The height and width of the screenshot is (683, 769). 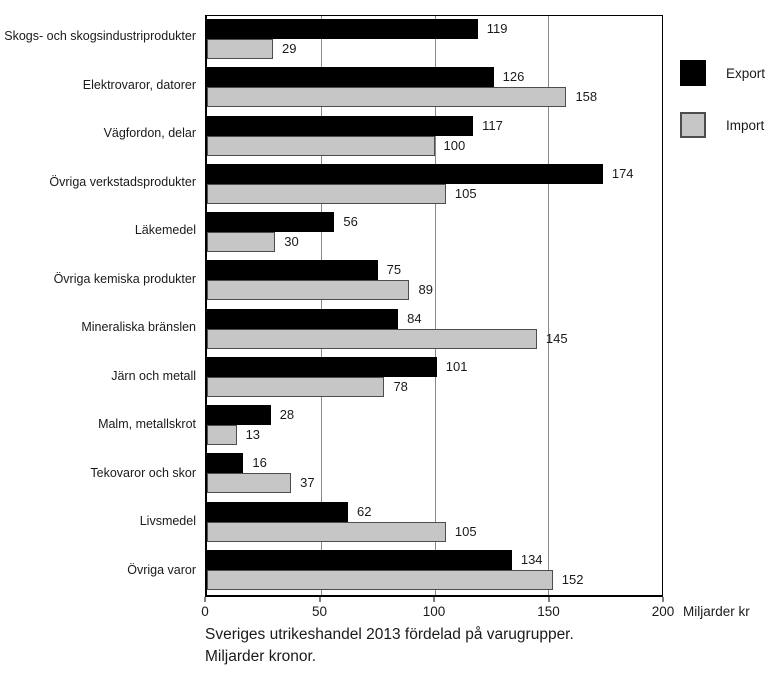 What do you see at coordinates (261, 656) in the screenshot?
I see `caption-line-2: Miljarder kronor.` at bounding box center [261, 656].